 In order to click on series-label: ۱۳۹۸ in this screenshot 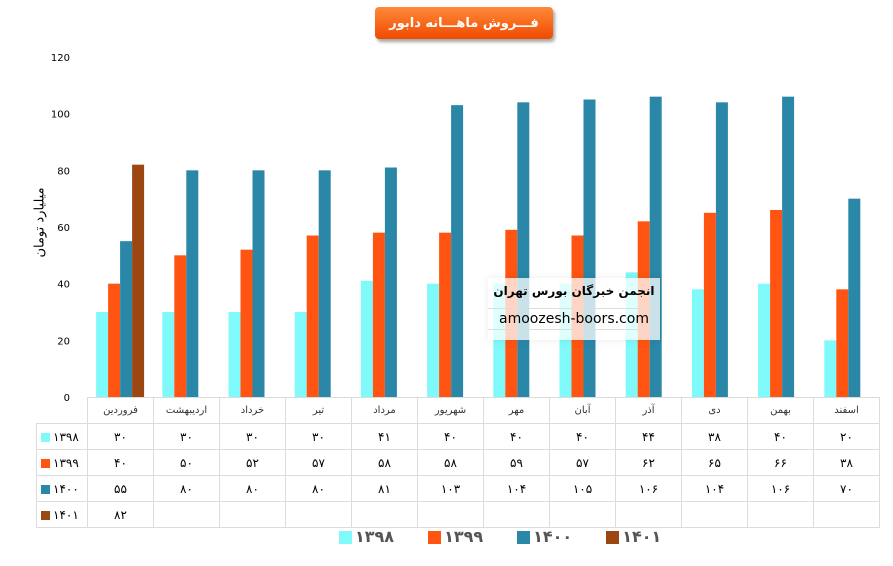, I will do `click(62, 436)`.